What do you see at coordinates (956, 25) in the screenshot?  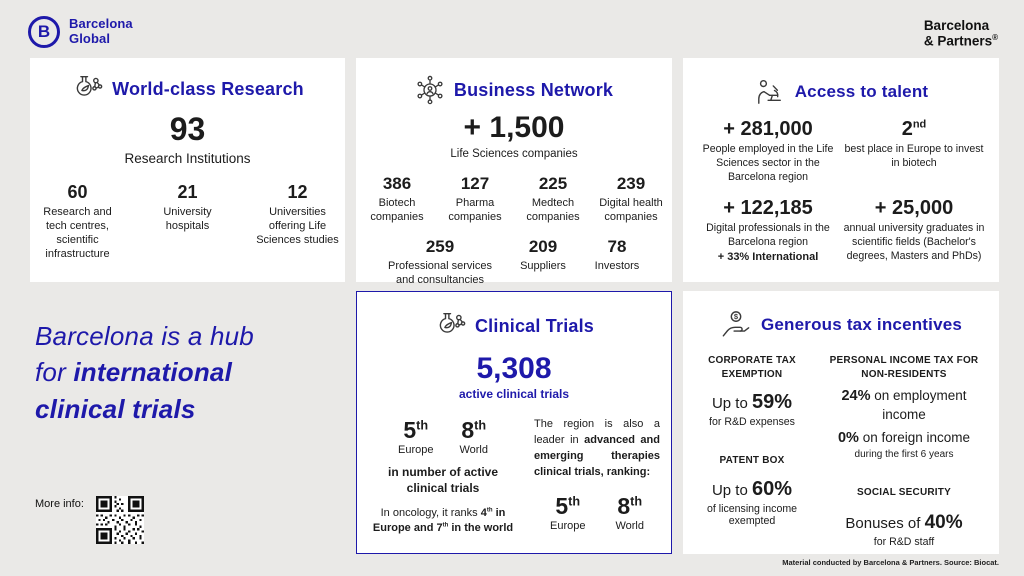 I see `logo-line: Barcelona` at bounding box center [956, 25].